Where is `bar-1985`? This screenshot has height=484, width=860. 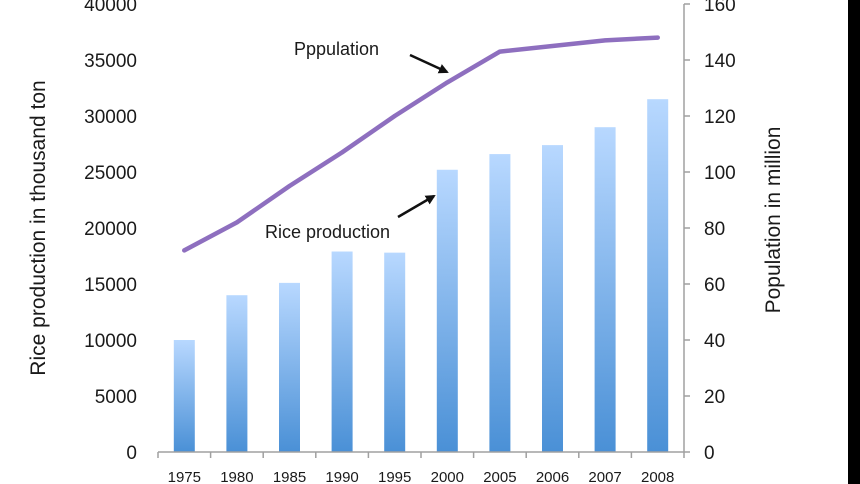 bar-1985 is located at coordinates (289, 367).